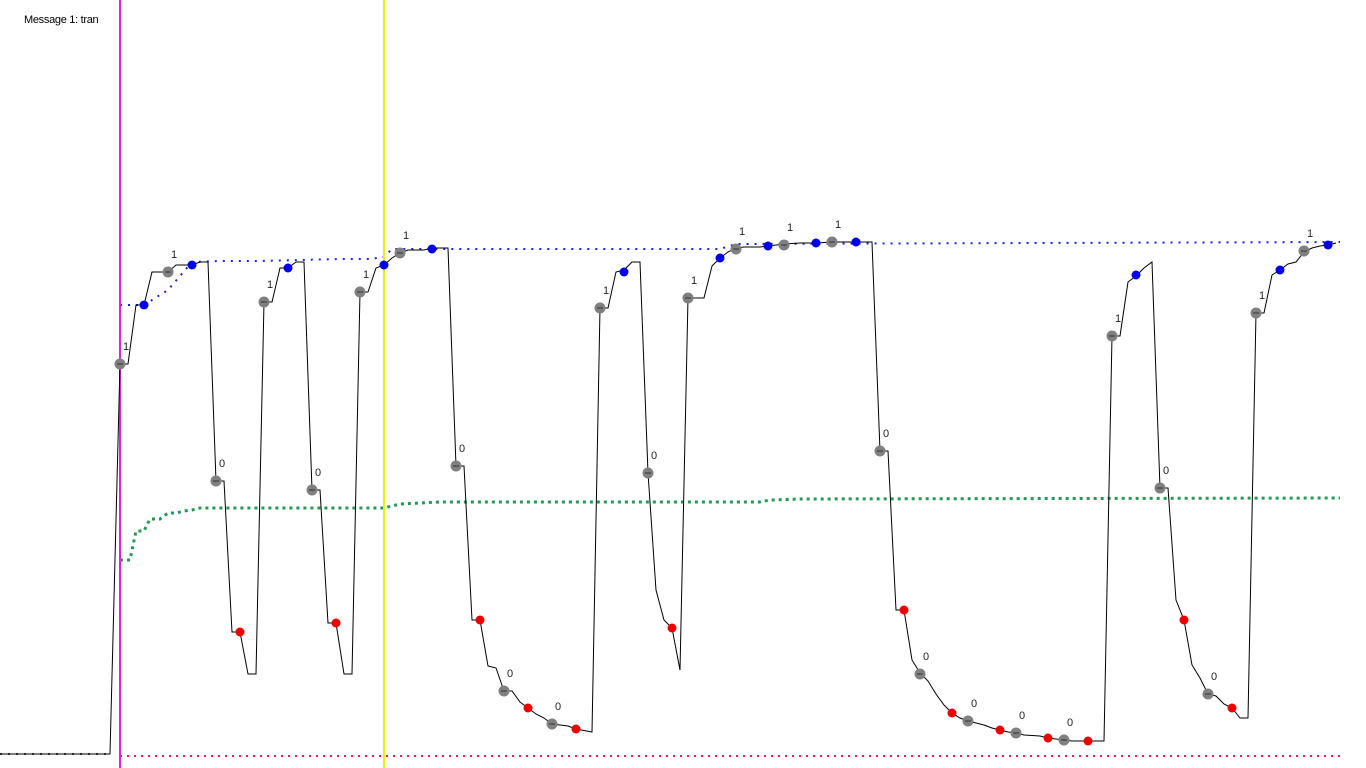 The height and width of the screenshot is (768, 1366). What do you see at coordinates (730, 273) in the screenshot?
I see `high-level-line` at bounding box center [730, 273].